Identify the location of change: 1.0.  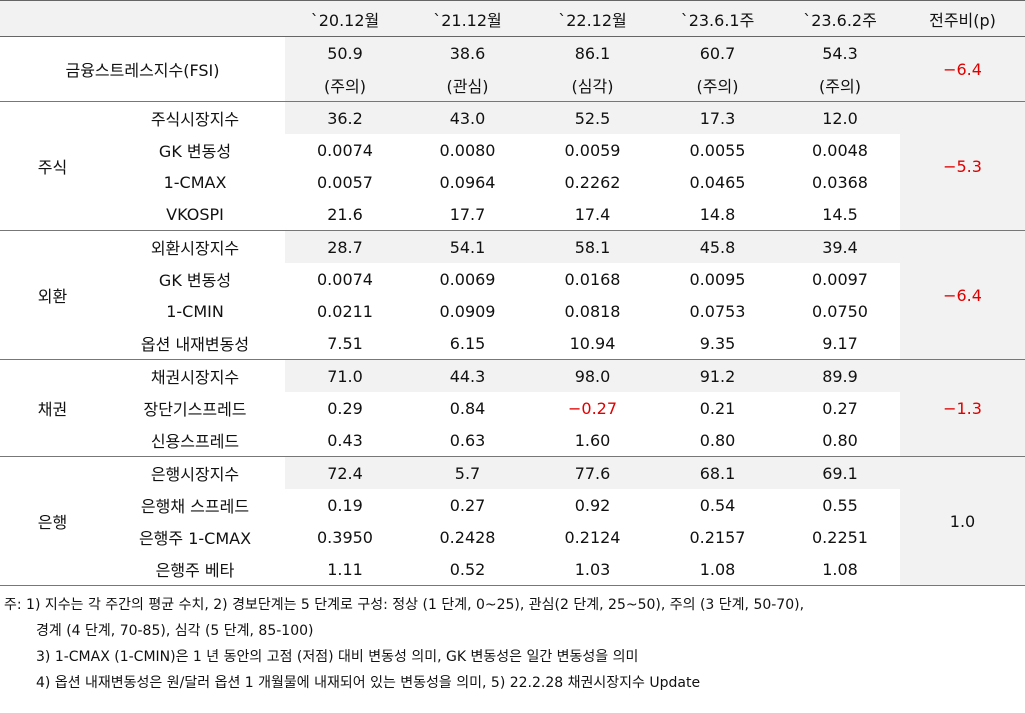
(962, 521).